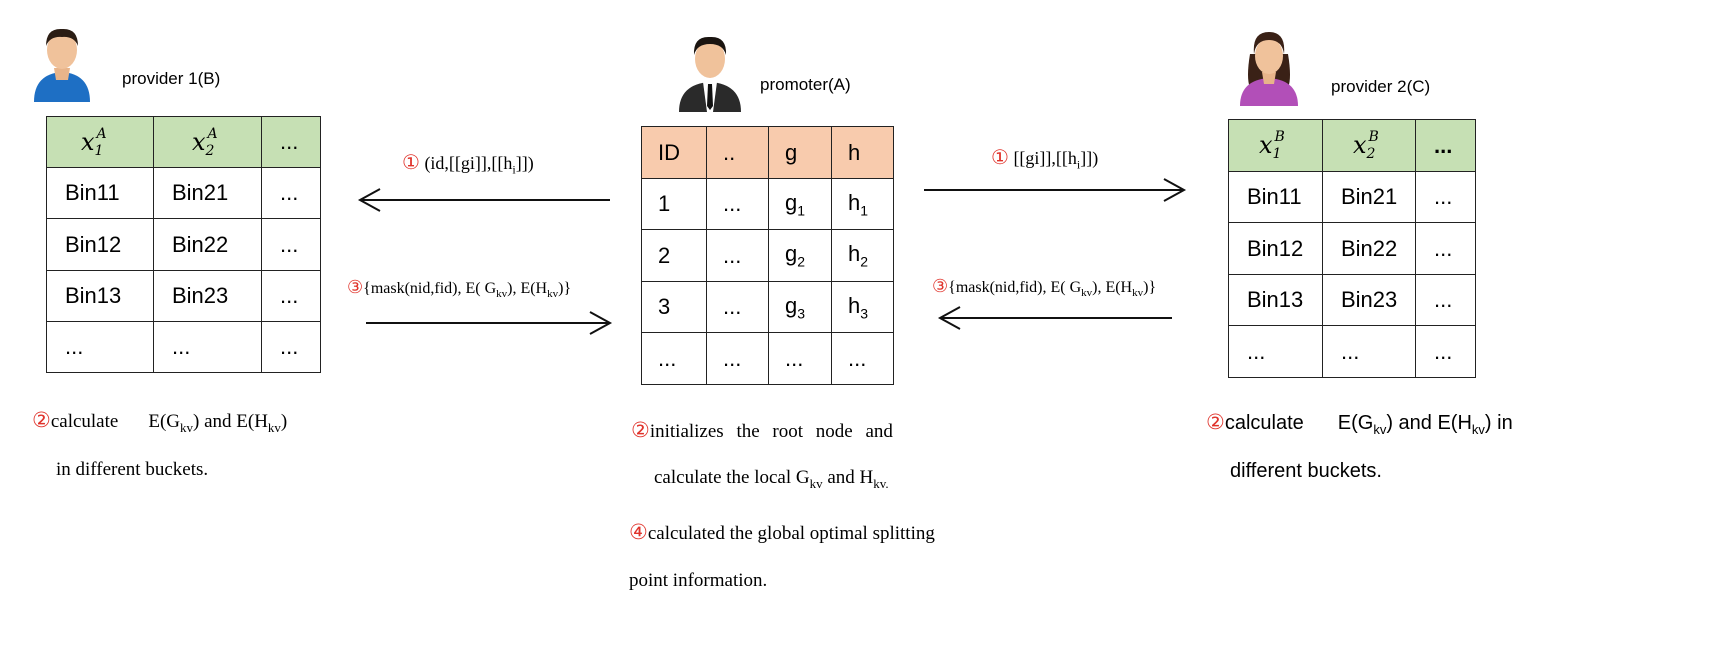 The image size is (1721, 661). I want to click on message-to-provider-1: ① (id,[[gi]],[[hi]]), so click(468, 163).